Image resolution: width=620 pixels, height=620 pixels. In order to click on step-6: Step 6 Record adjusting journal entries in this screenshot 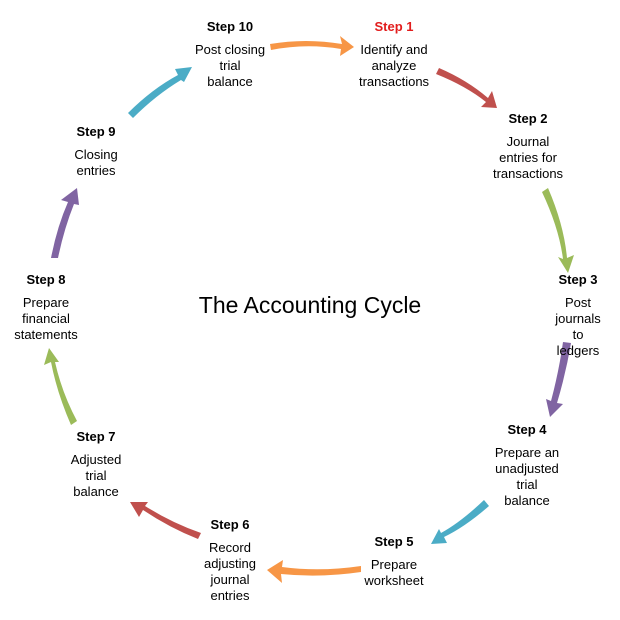, I will do `click(230, 560)`.